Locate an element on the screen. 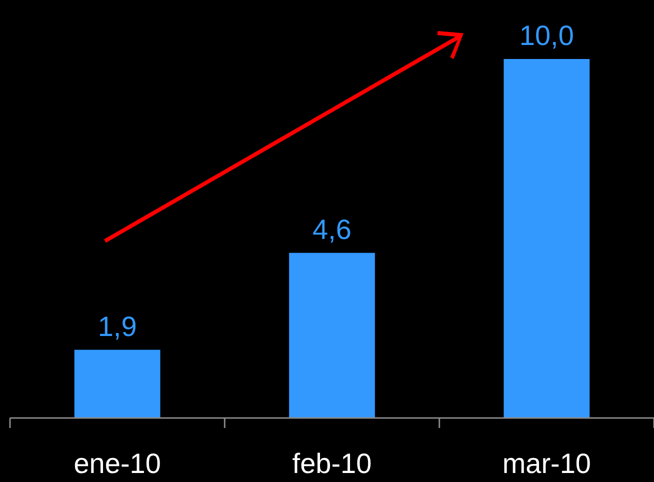 The width and height of the screenshot is (654, 482). data-label: 10,0 is located at coordinates (546, 35).